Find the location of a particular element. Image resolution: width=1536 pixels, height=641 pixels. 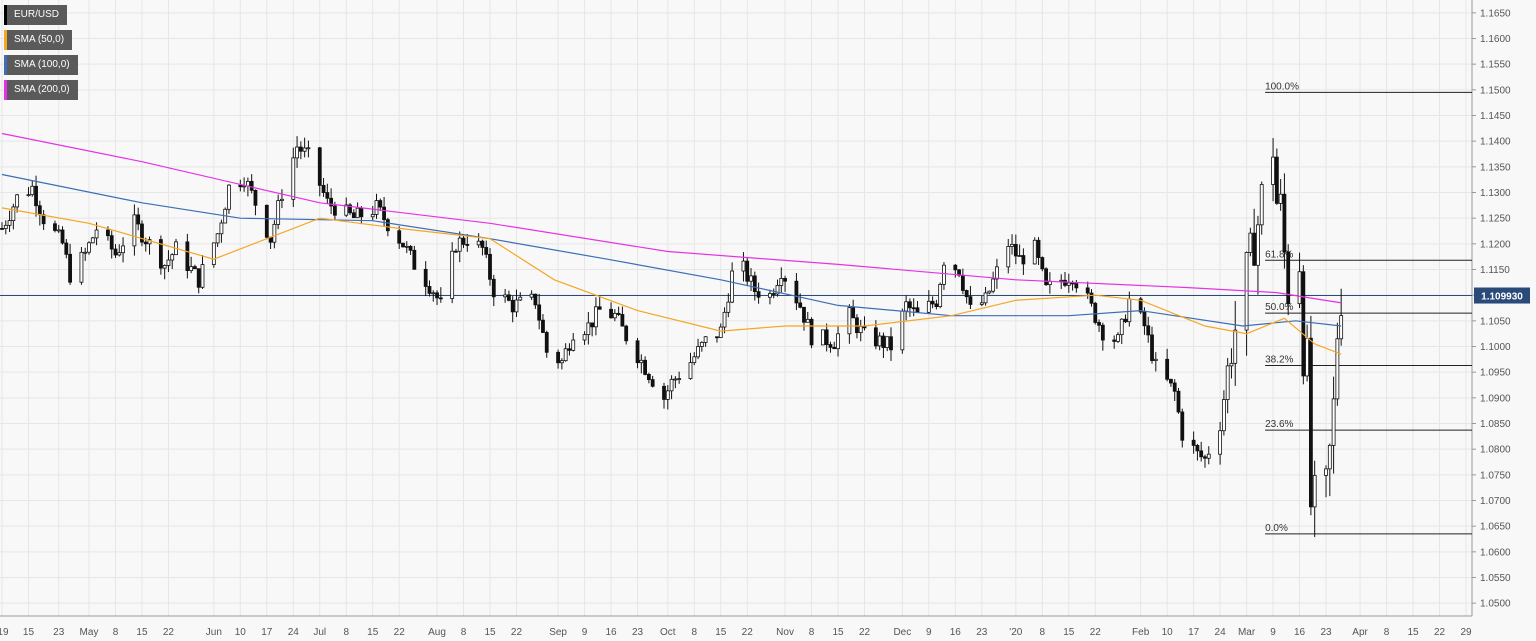

y-tick-label: 1.1250 is located at coordinates (1495, 219).